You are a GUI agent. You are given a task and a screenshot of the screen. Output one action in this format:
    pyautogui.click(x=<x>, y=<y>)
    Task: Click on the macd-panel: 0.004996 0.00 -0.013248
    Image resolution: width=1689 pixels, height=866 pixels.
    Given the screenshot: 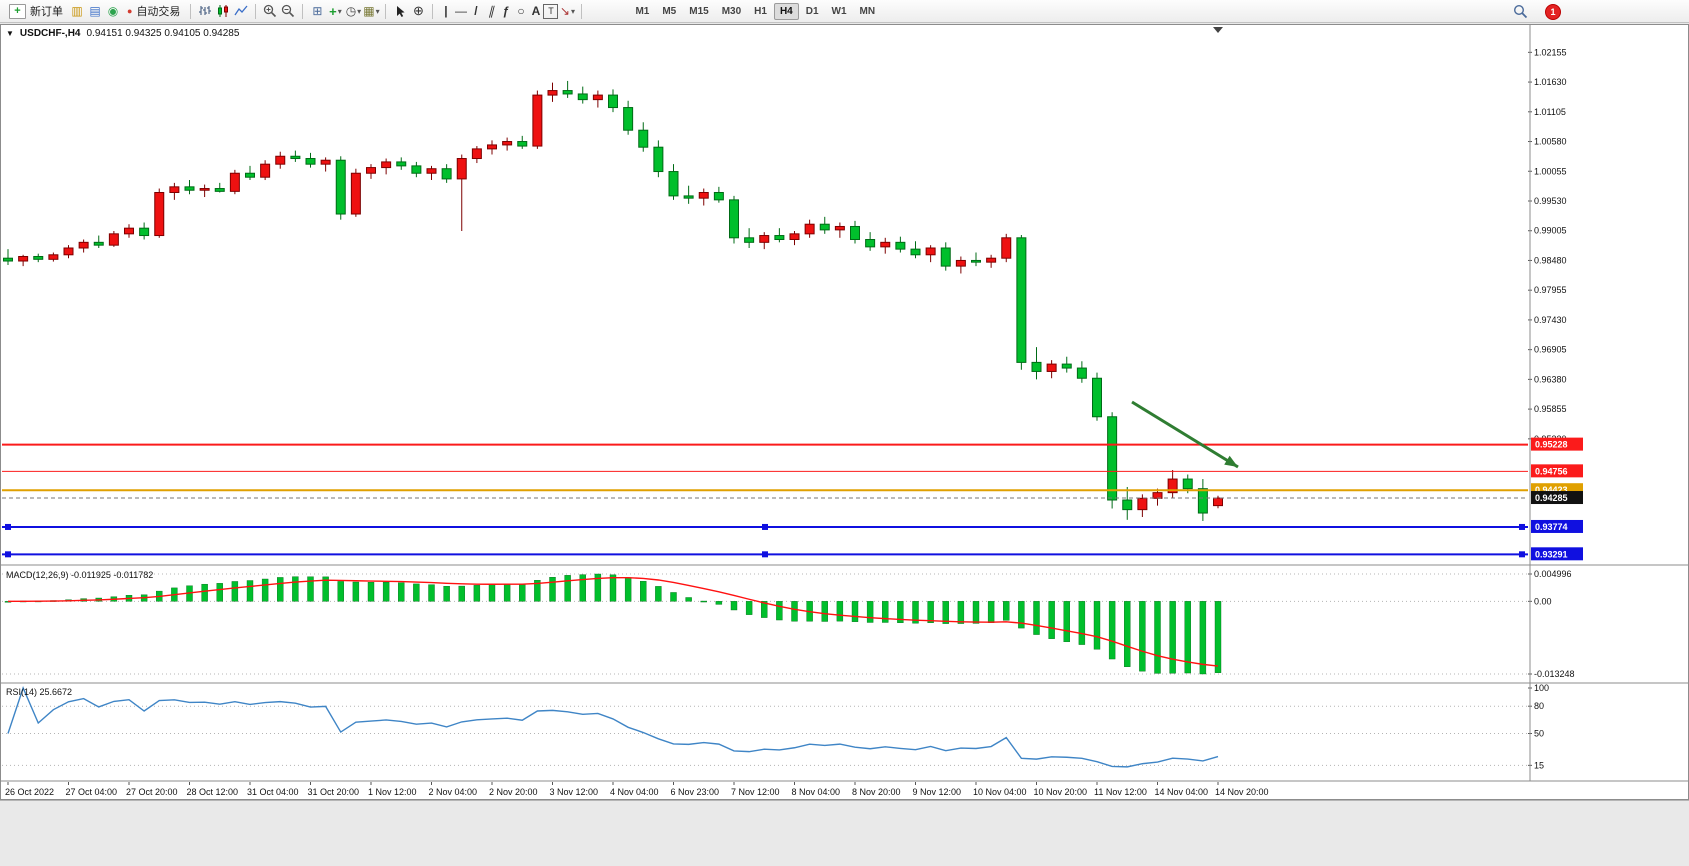 What is the action you would take?
    pyautogui.click(x=788, y=624)
    